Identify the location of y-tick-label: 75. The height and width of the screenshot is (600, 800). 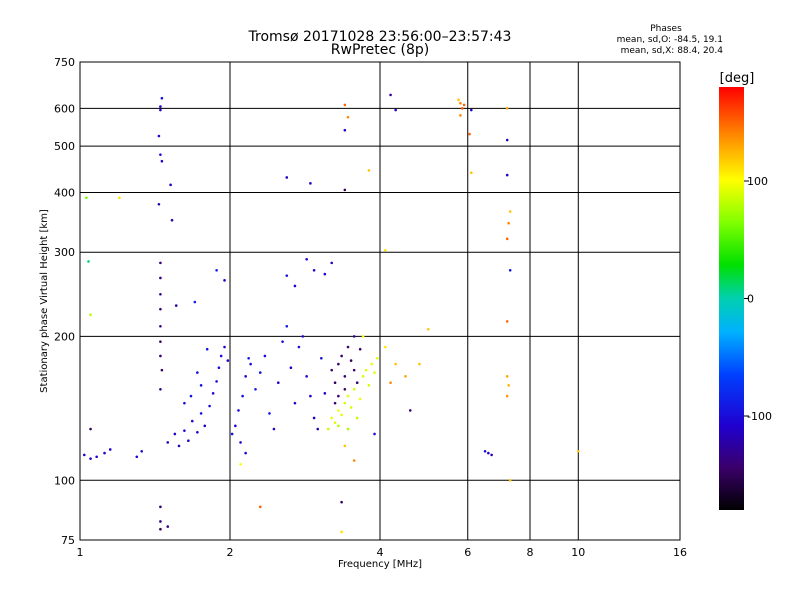
(68, 540).